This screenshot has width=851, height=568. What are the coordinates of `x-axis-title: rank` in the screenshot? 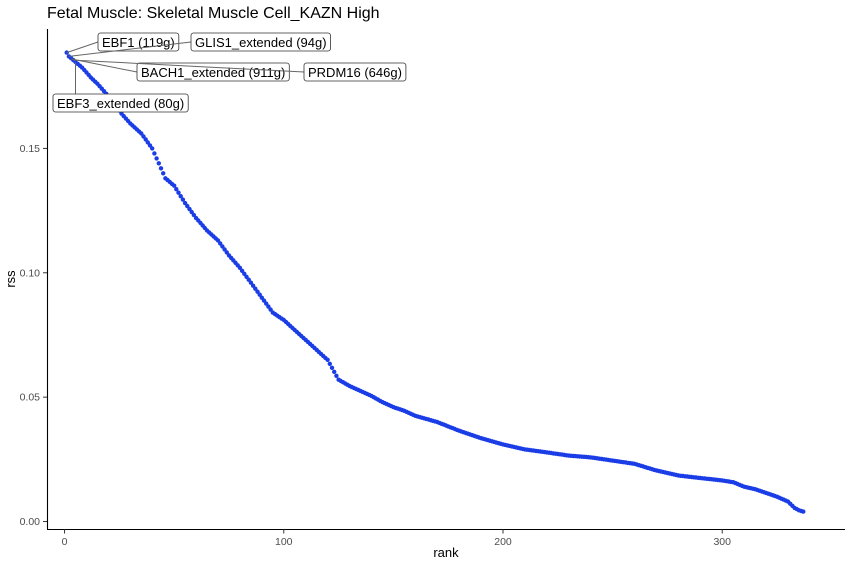 It's located at (446, 552).